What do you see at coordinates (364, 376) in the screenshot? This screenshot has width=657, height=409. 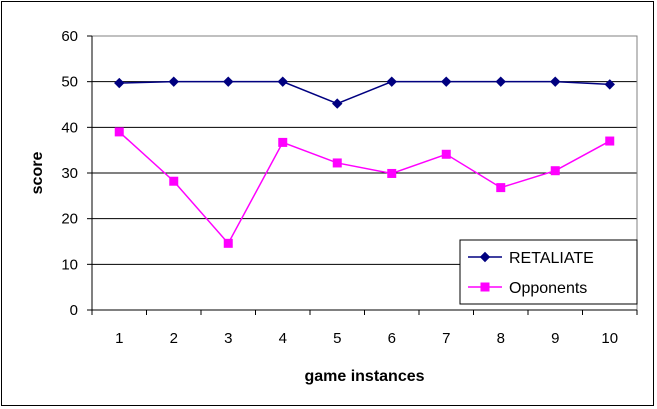 I see `x-axis-title: game instances` at bounding box center [364, 376].